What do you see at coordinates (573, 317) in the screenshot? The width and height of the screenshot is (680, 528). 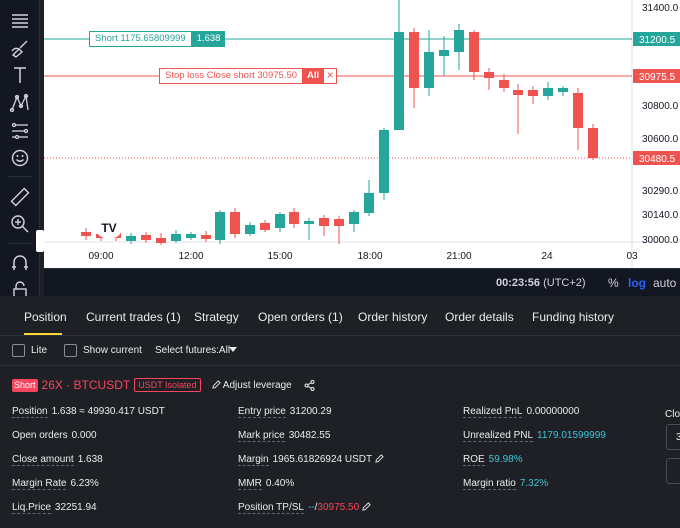 I see `tab-funding-history: Funding history` at bounding box center [573, 317].